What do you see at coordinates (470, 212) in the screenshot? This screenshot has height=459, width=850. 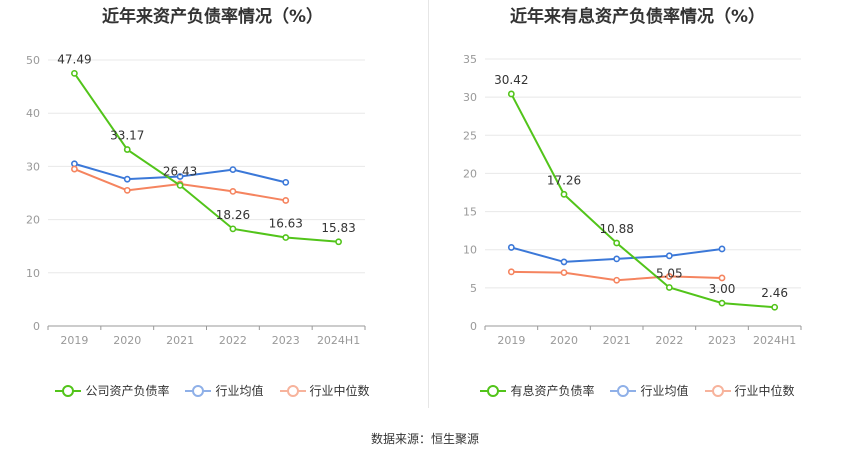 I see `y-tick-label: 15` at bounding box center [470, 212].